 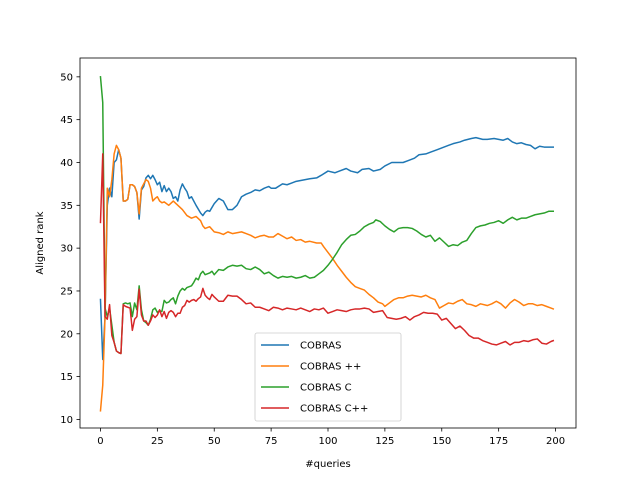 I want to click on y-tick-label-2: 20, so click(x=66, y=334).